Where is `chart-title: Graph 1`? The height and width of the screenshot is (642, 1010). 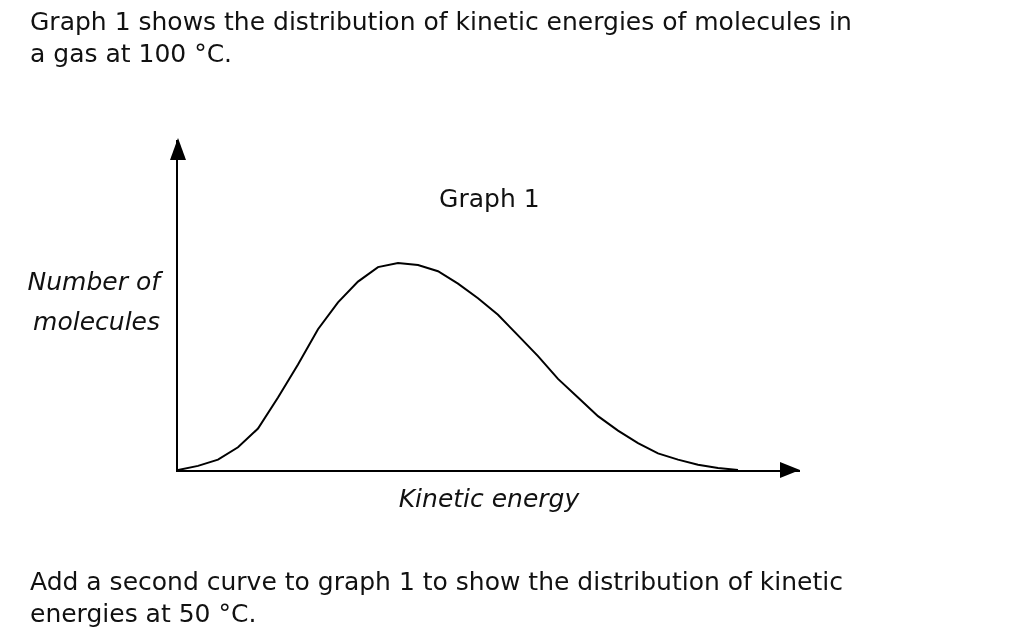
chart-title: Graph 1 is located at coordinates (489, 198).